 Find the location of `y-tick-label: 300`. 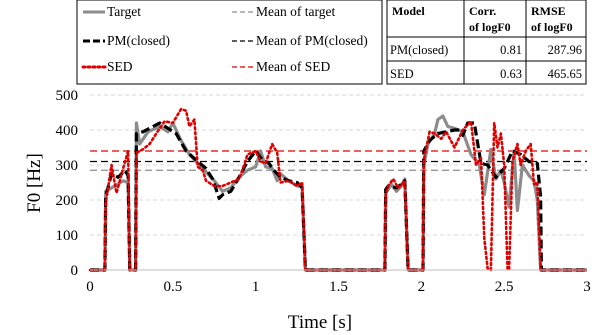

y-tick-label: 300 is located at coordinates (67, 166).